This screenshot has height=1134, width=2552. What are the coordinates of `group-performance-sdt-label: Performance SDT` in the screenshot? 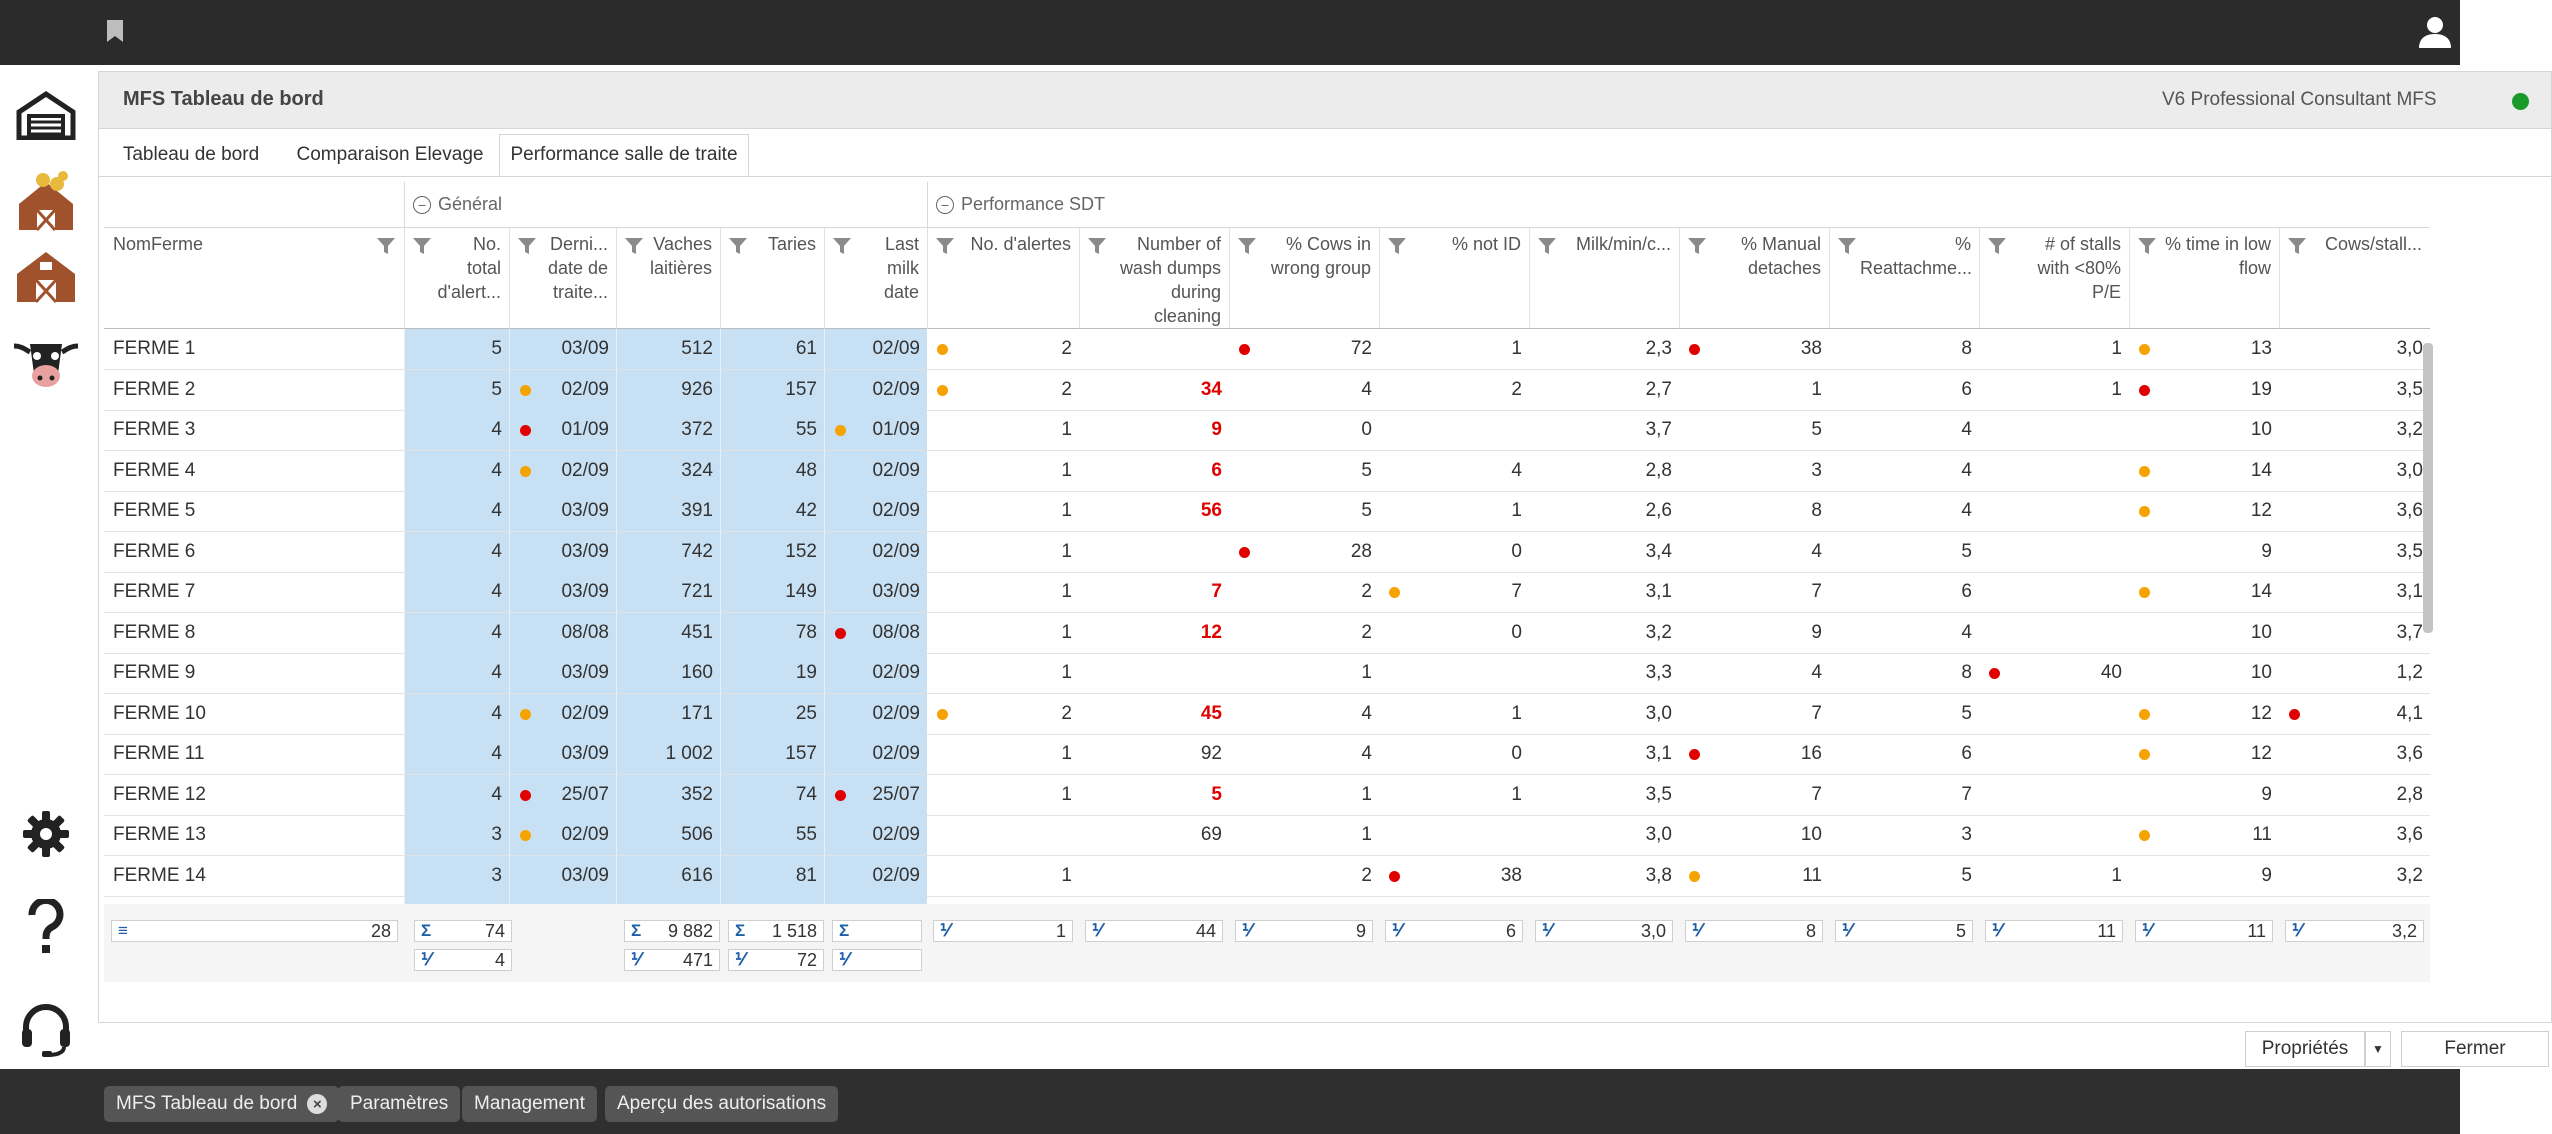 It's located at (1033, 204).